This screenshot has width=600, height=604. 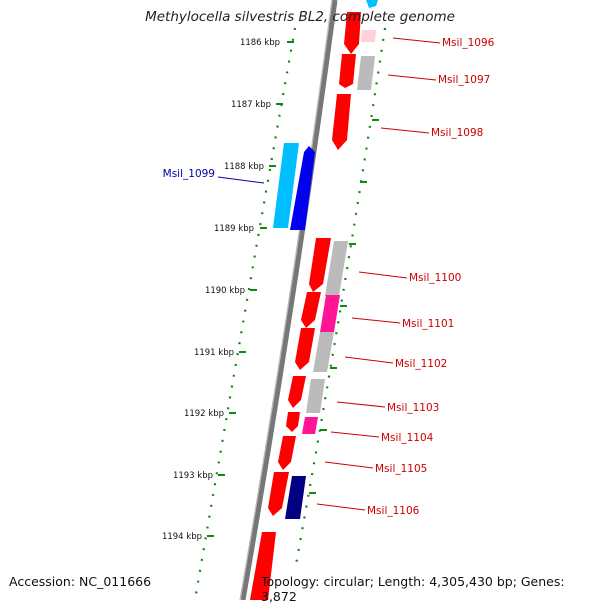 What do you see at coordinates (251, 105) in the screenshot?
I see `tick-label: 1187 kbp` at bounding box center [251, 105].